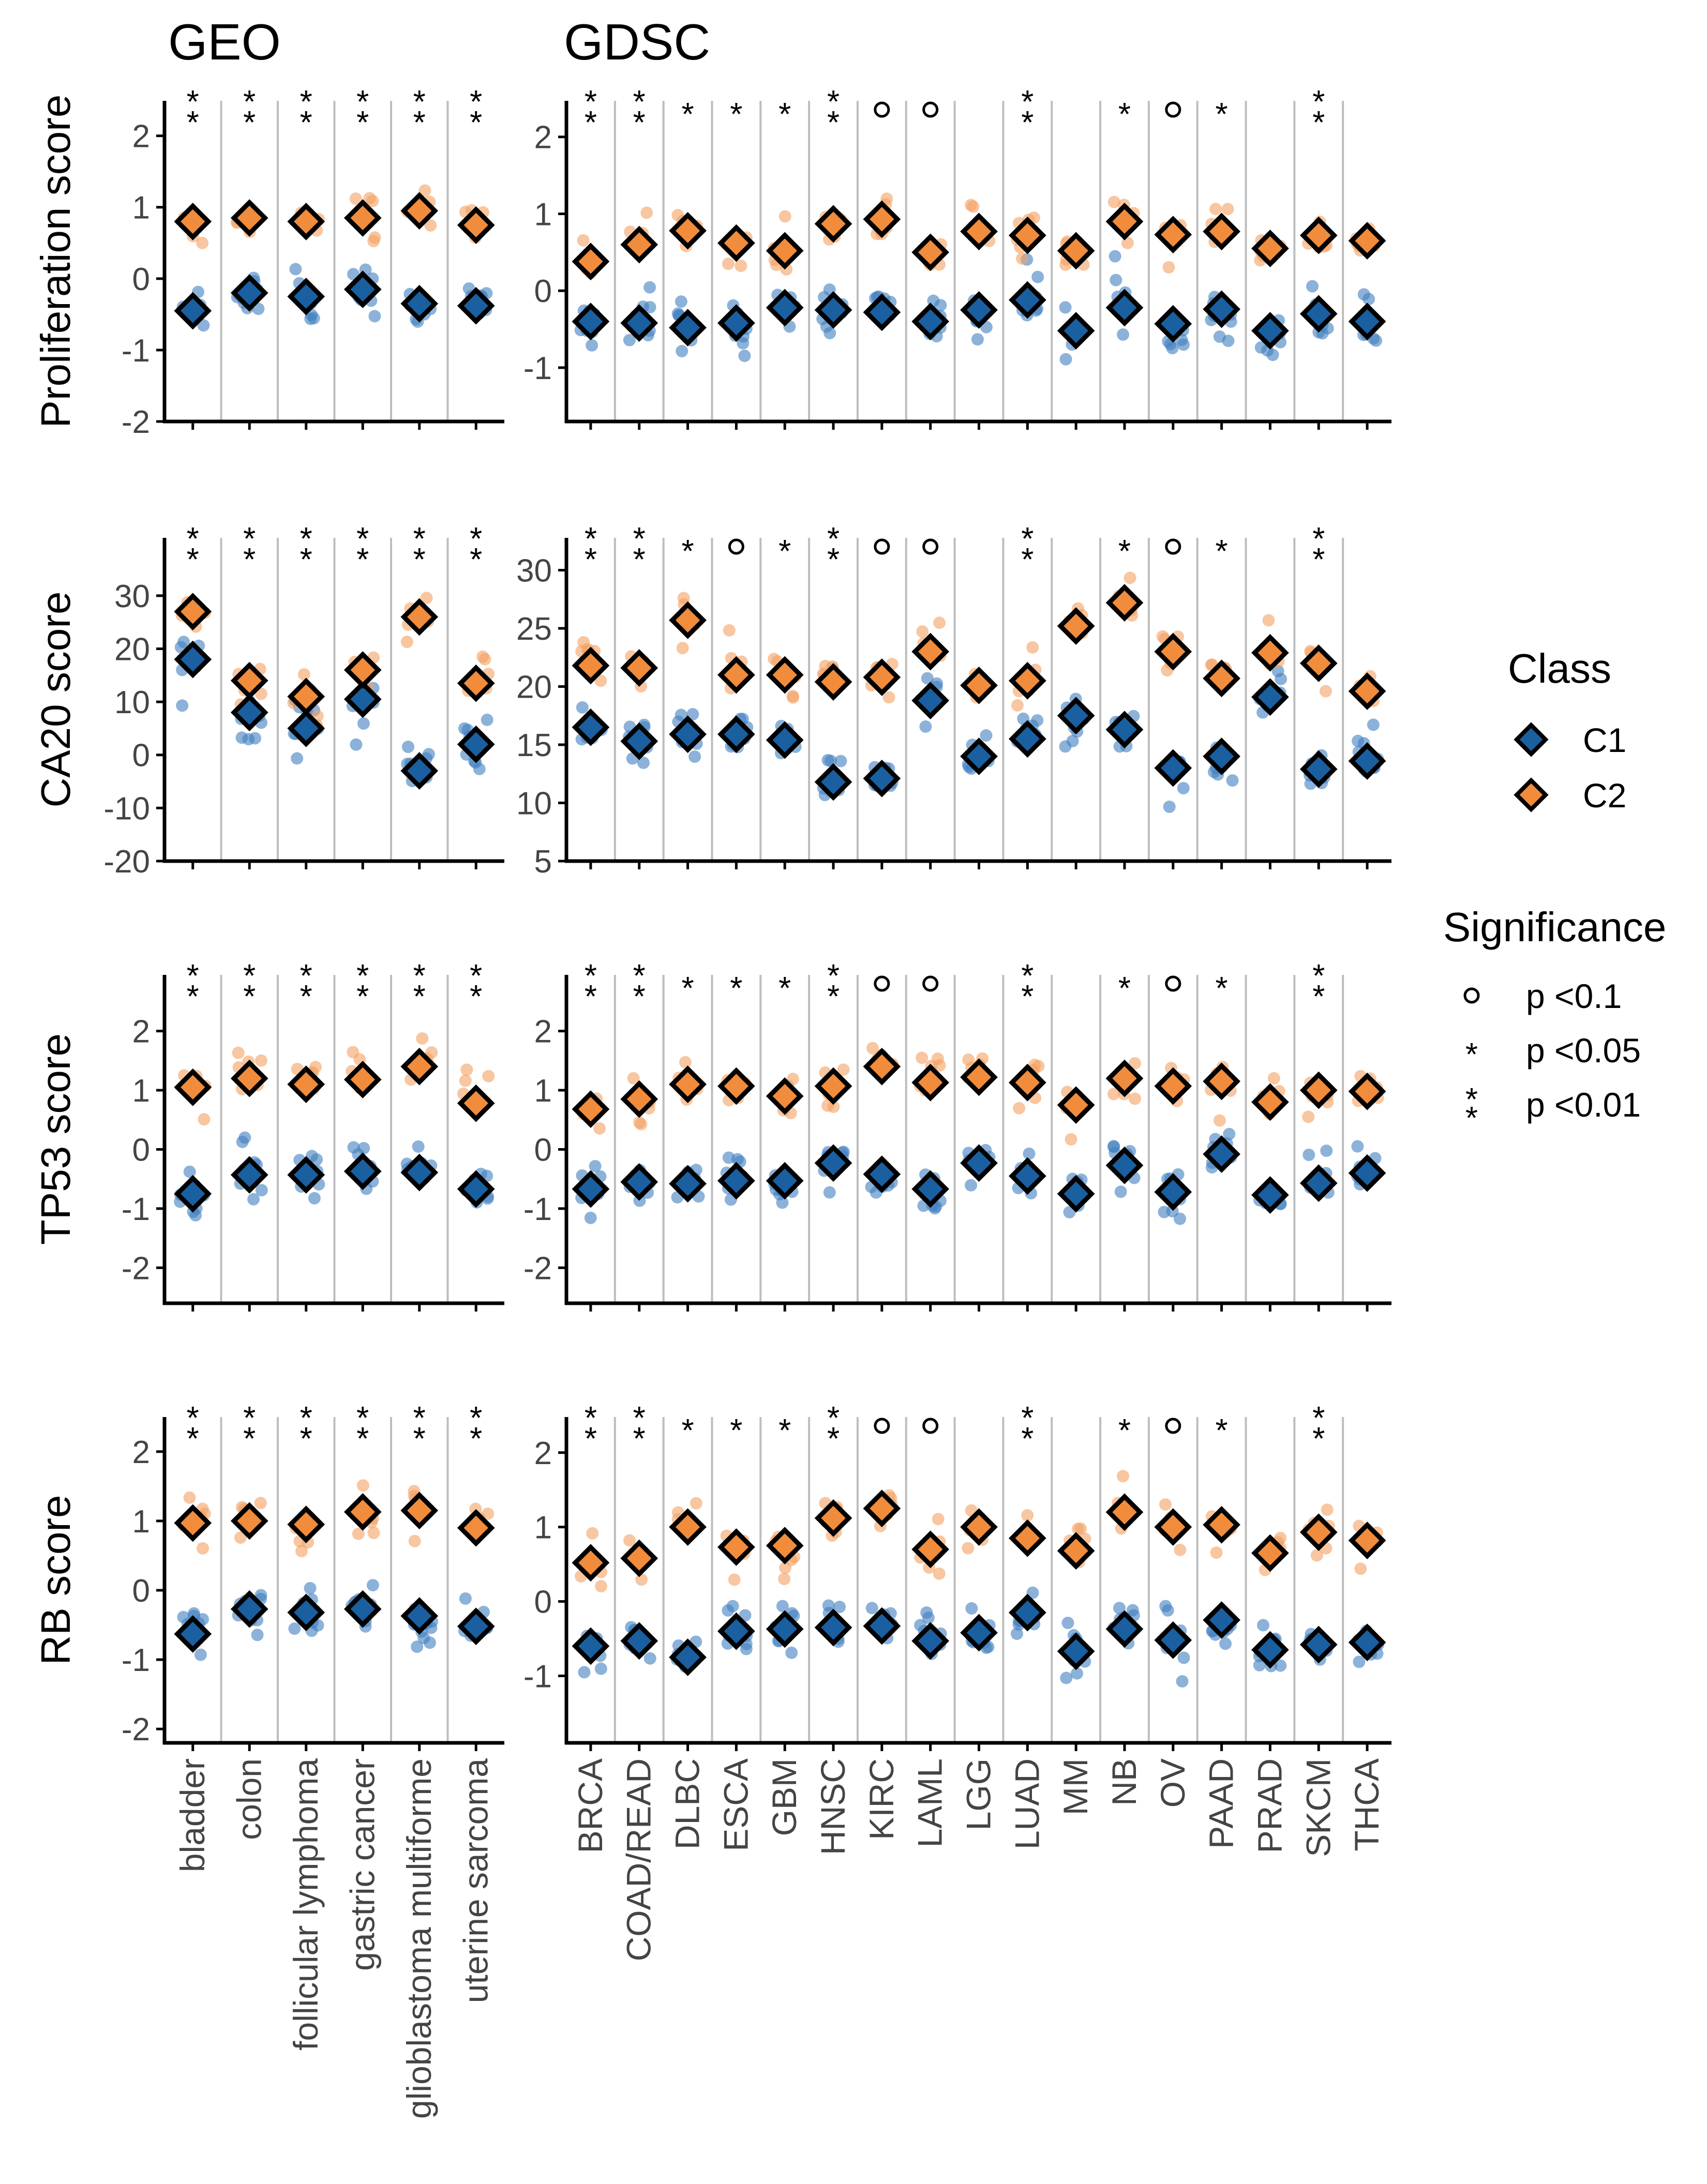 This screenshot has width=1707, height=2184. What do you see at coordinates (1471, 996) in the screenshot?
I see `significance-legend-symbol` at bounding box center [1471, 996].